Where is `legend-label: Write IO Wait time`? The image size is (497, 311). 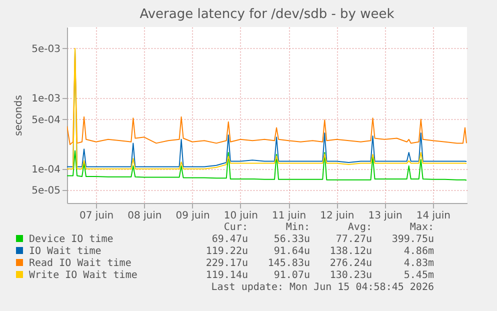
legend-label: Write IO Wait time is located at coordinates (83, 276).